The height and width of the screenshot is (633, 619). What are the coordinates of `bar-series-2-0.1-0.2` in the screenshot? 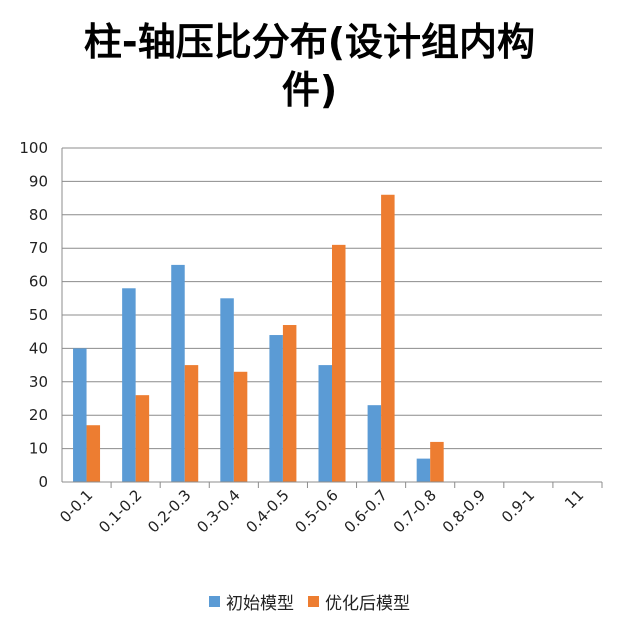 It's located at (142, 438).